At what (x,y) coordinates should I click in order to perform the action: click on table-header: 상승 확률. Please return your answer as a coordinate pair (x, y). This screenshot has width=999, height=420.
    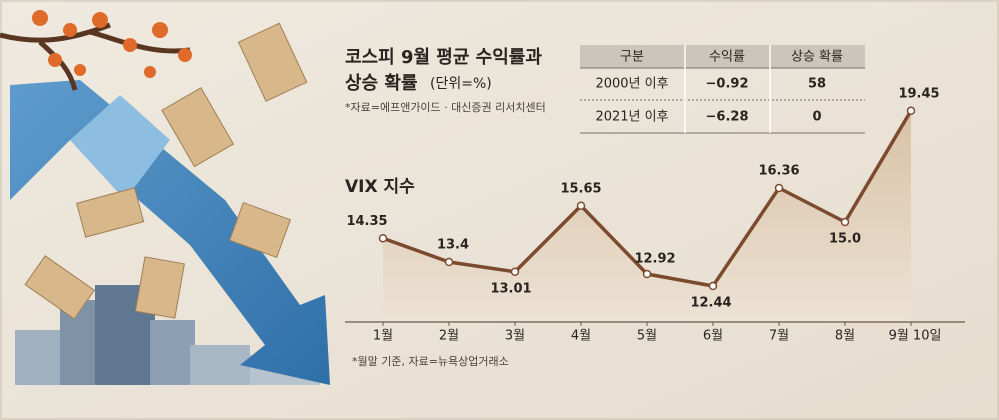
    Looking at the image, I should click on (817, 57).